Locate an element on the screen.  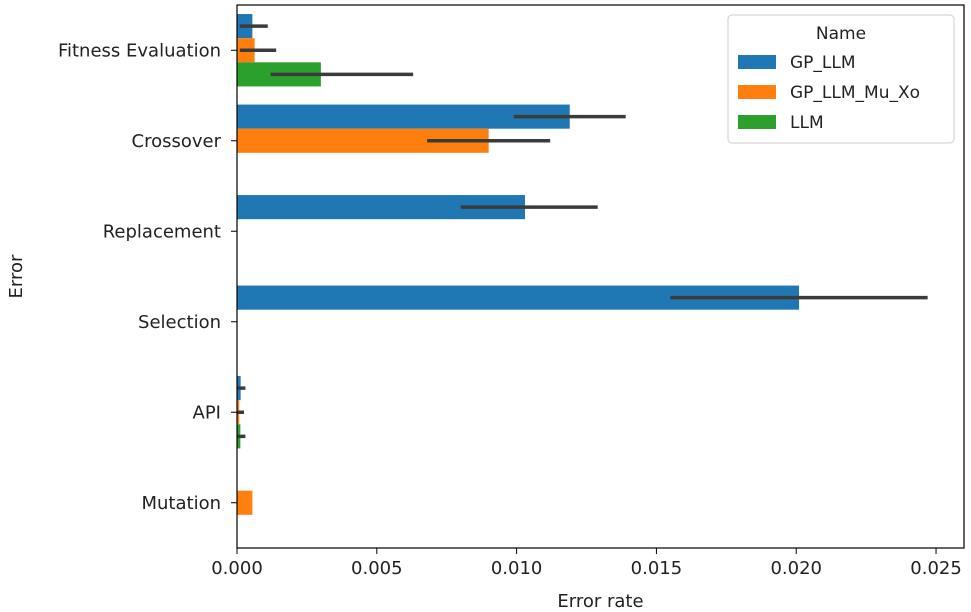
y-tick-label: Mutation is located at coordinates (181, 503).